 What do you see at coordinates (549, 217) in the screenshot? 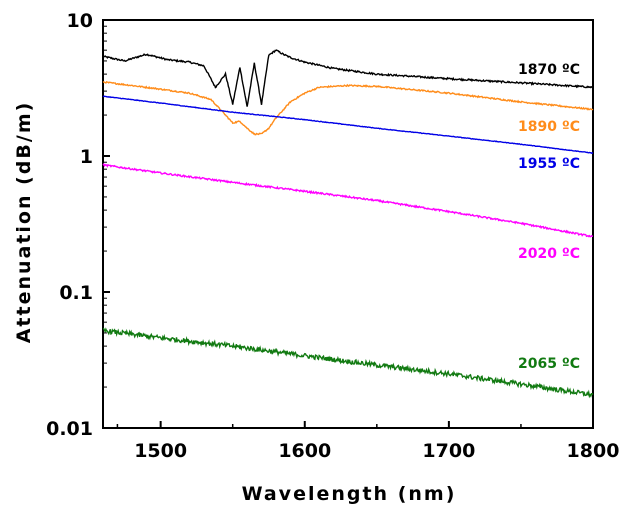
I see `series-labels: 1870 ºC 1890 ºC 1955 ºC 2020 ºC 2065 ºC` at bounding box center [549, 217].